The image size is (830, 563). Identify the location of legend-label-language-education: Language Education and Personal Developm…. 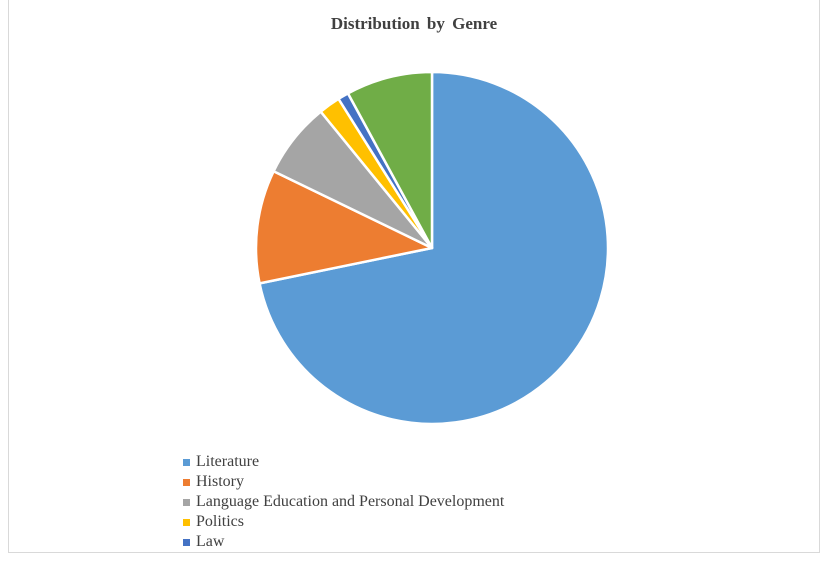
(350, 501).